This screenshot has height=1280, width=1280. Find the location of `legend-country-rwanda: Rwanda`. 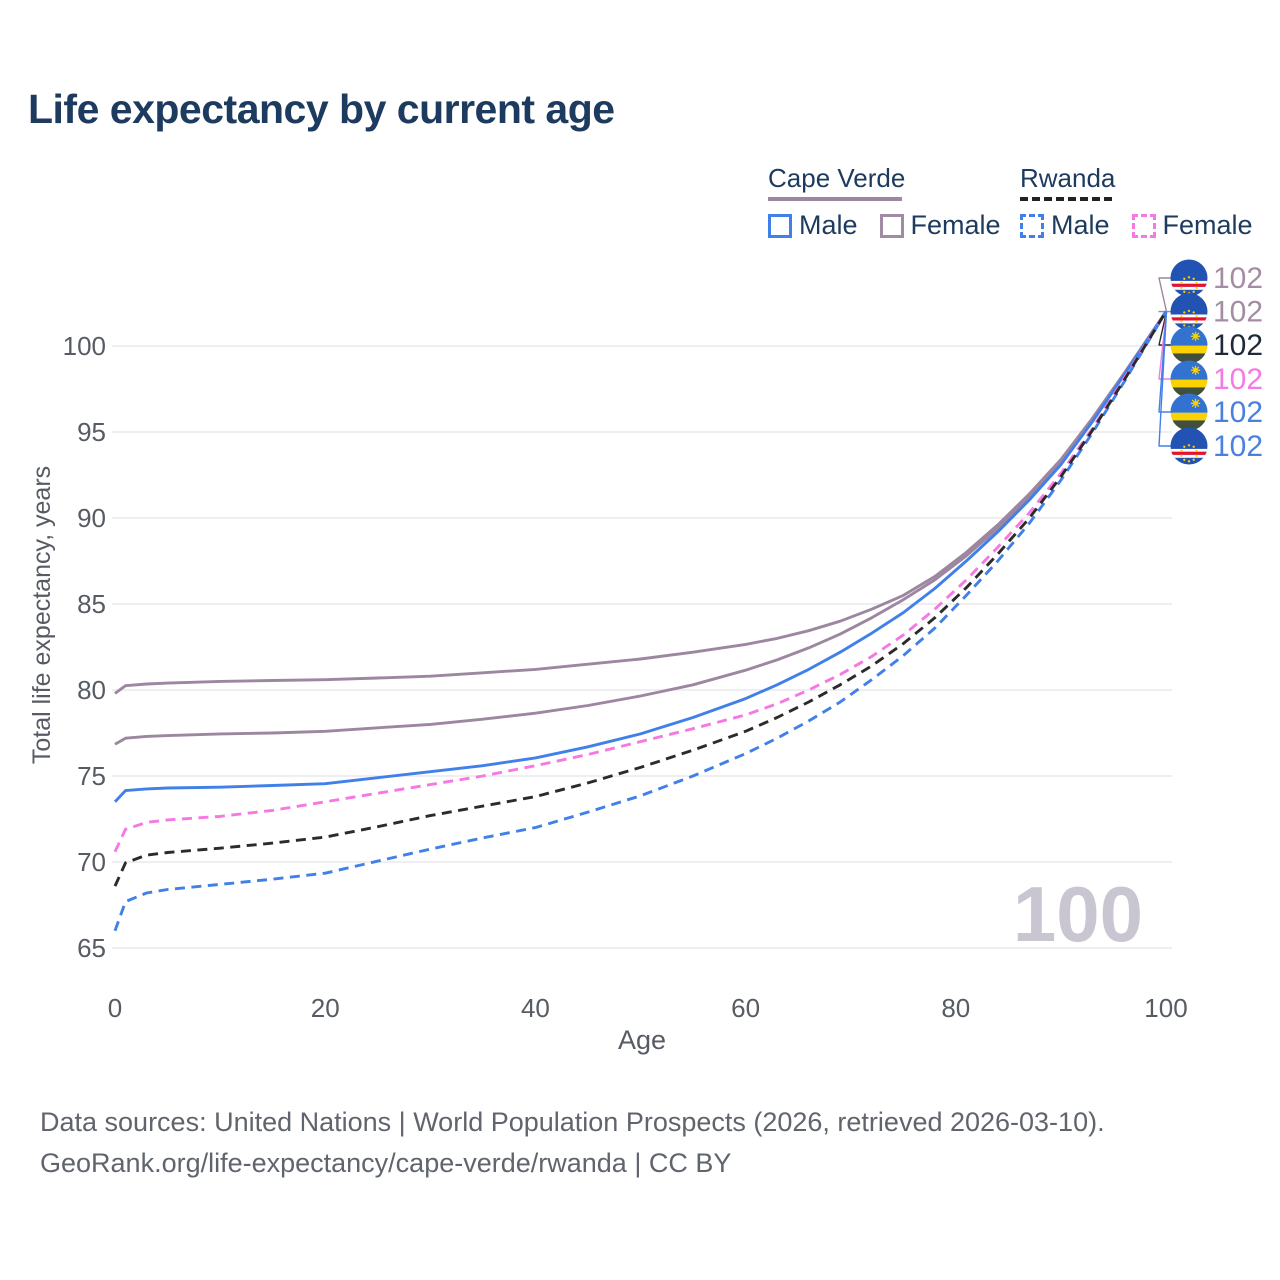

legend-country-rwanda: Rwanda is located at coordinates (1068, 178).